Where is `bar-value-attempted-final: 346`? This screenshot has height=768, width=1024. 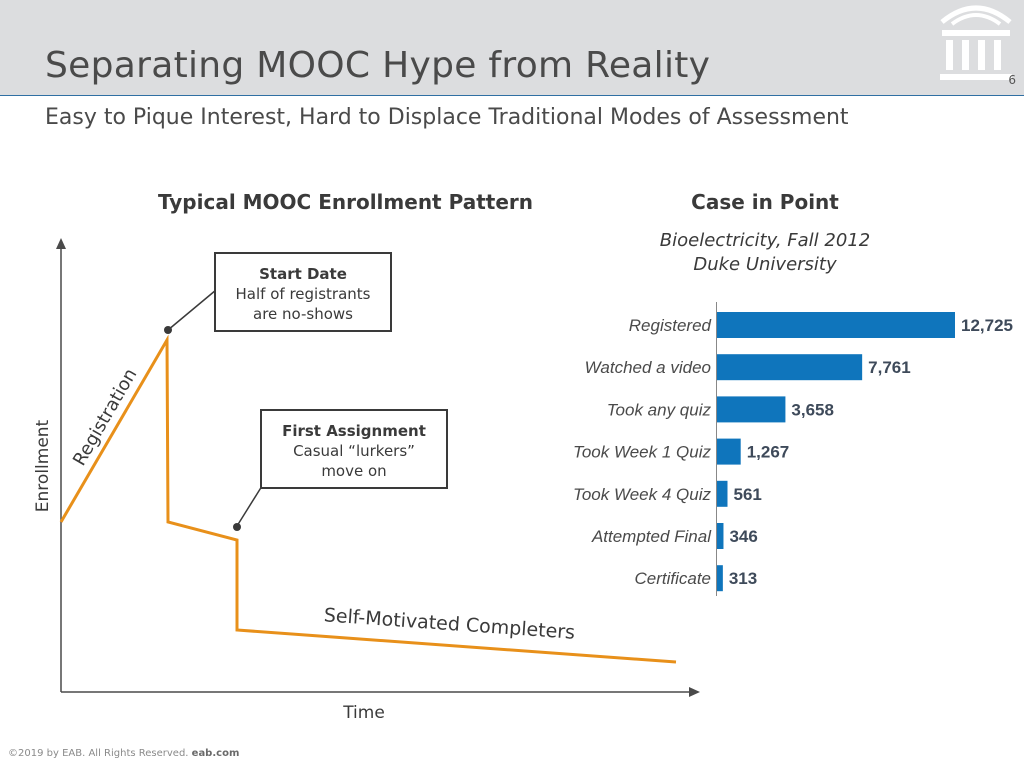 bar-value-attempted-final: 346 is located at coordinates (743, 536).